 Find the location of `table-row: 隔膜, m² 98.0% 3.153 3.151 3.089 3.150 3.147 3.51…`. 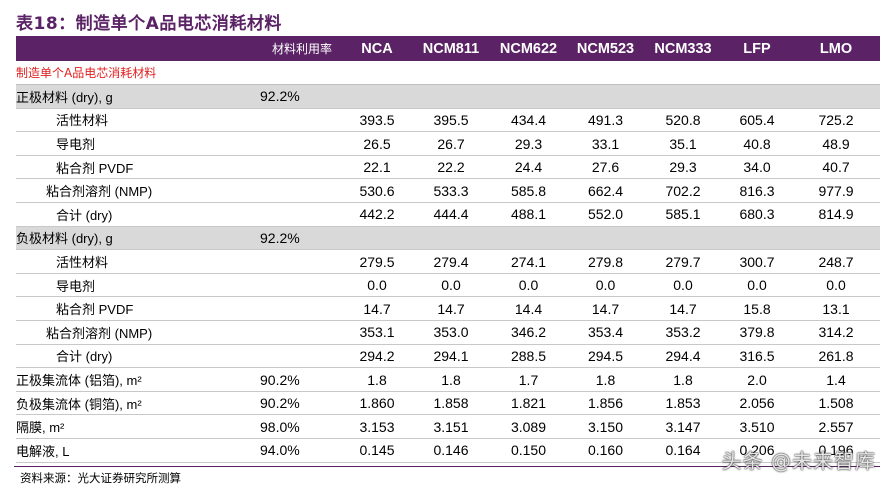

table-row: 隔膜, m² 98.0% 3.153 3.151 3.089 3.150 3.147 3.51… is located at coordinates (448, 426).